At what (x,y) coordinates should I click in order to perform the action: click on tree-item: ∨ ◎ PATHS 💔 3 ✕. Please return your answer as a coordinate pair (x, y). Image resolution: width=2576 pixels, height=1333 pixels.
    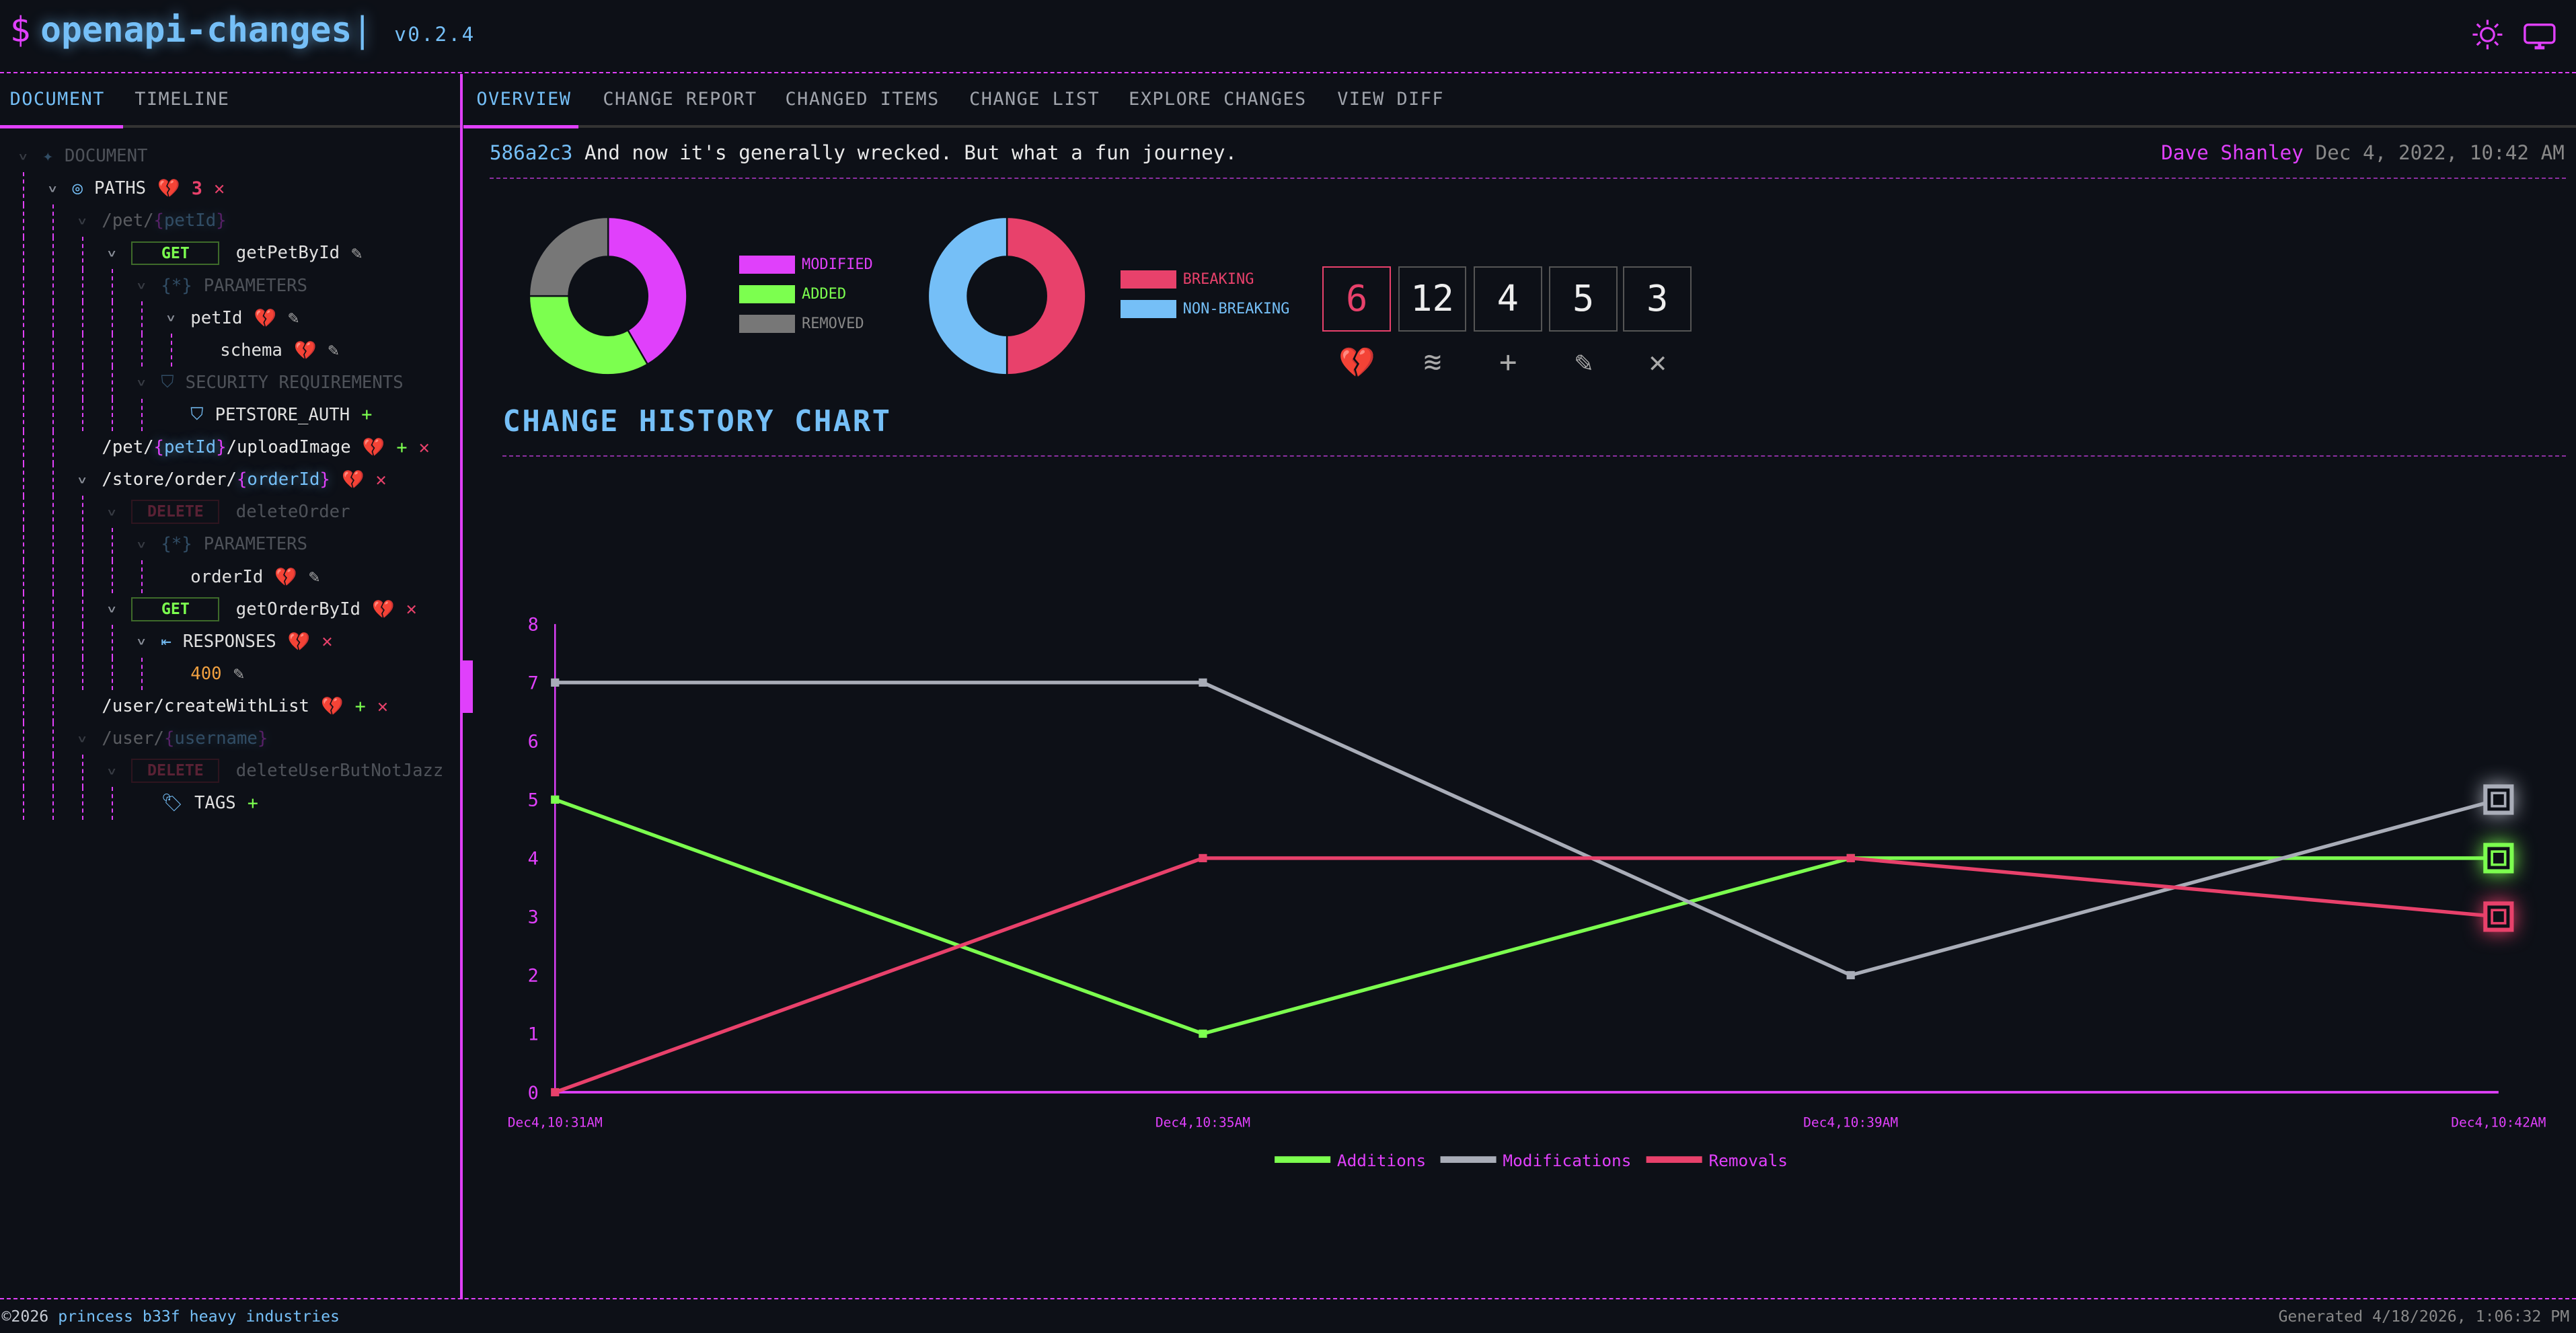
    Looking at the image, I should click on (112, 188).